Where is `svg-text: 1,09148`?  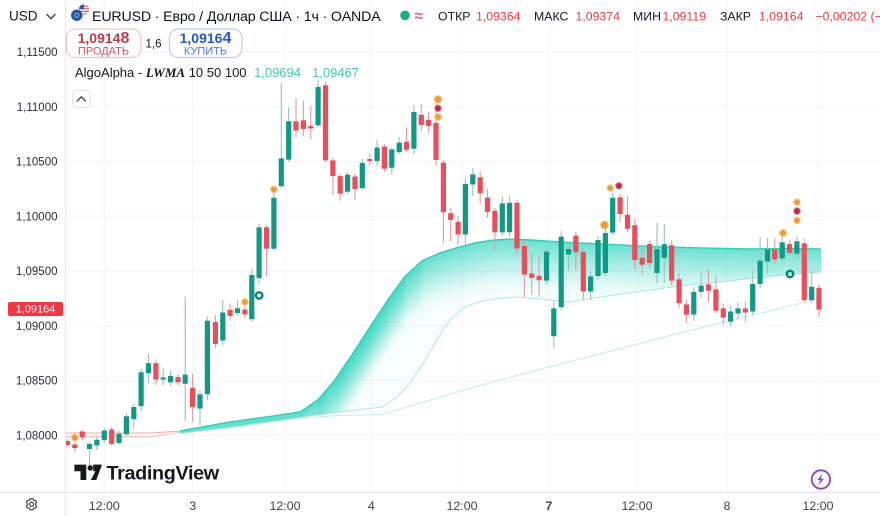 svg-text: 1,09148 is located at coordinates (104, 38).